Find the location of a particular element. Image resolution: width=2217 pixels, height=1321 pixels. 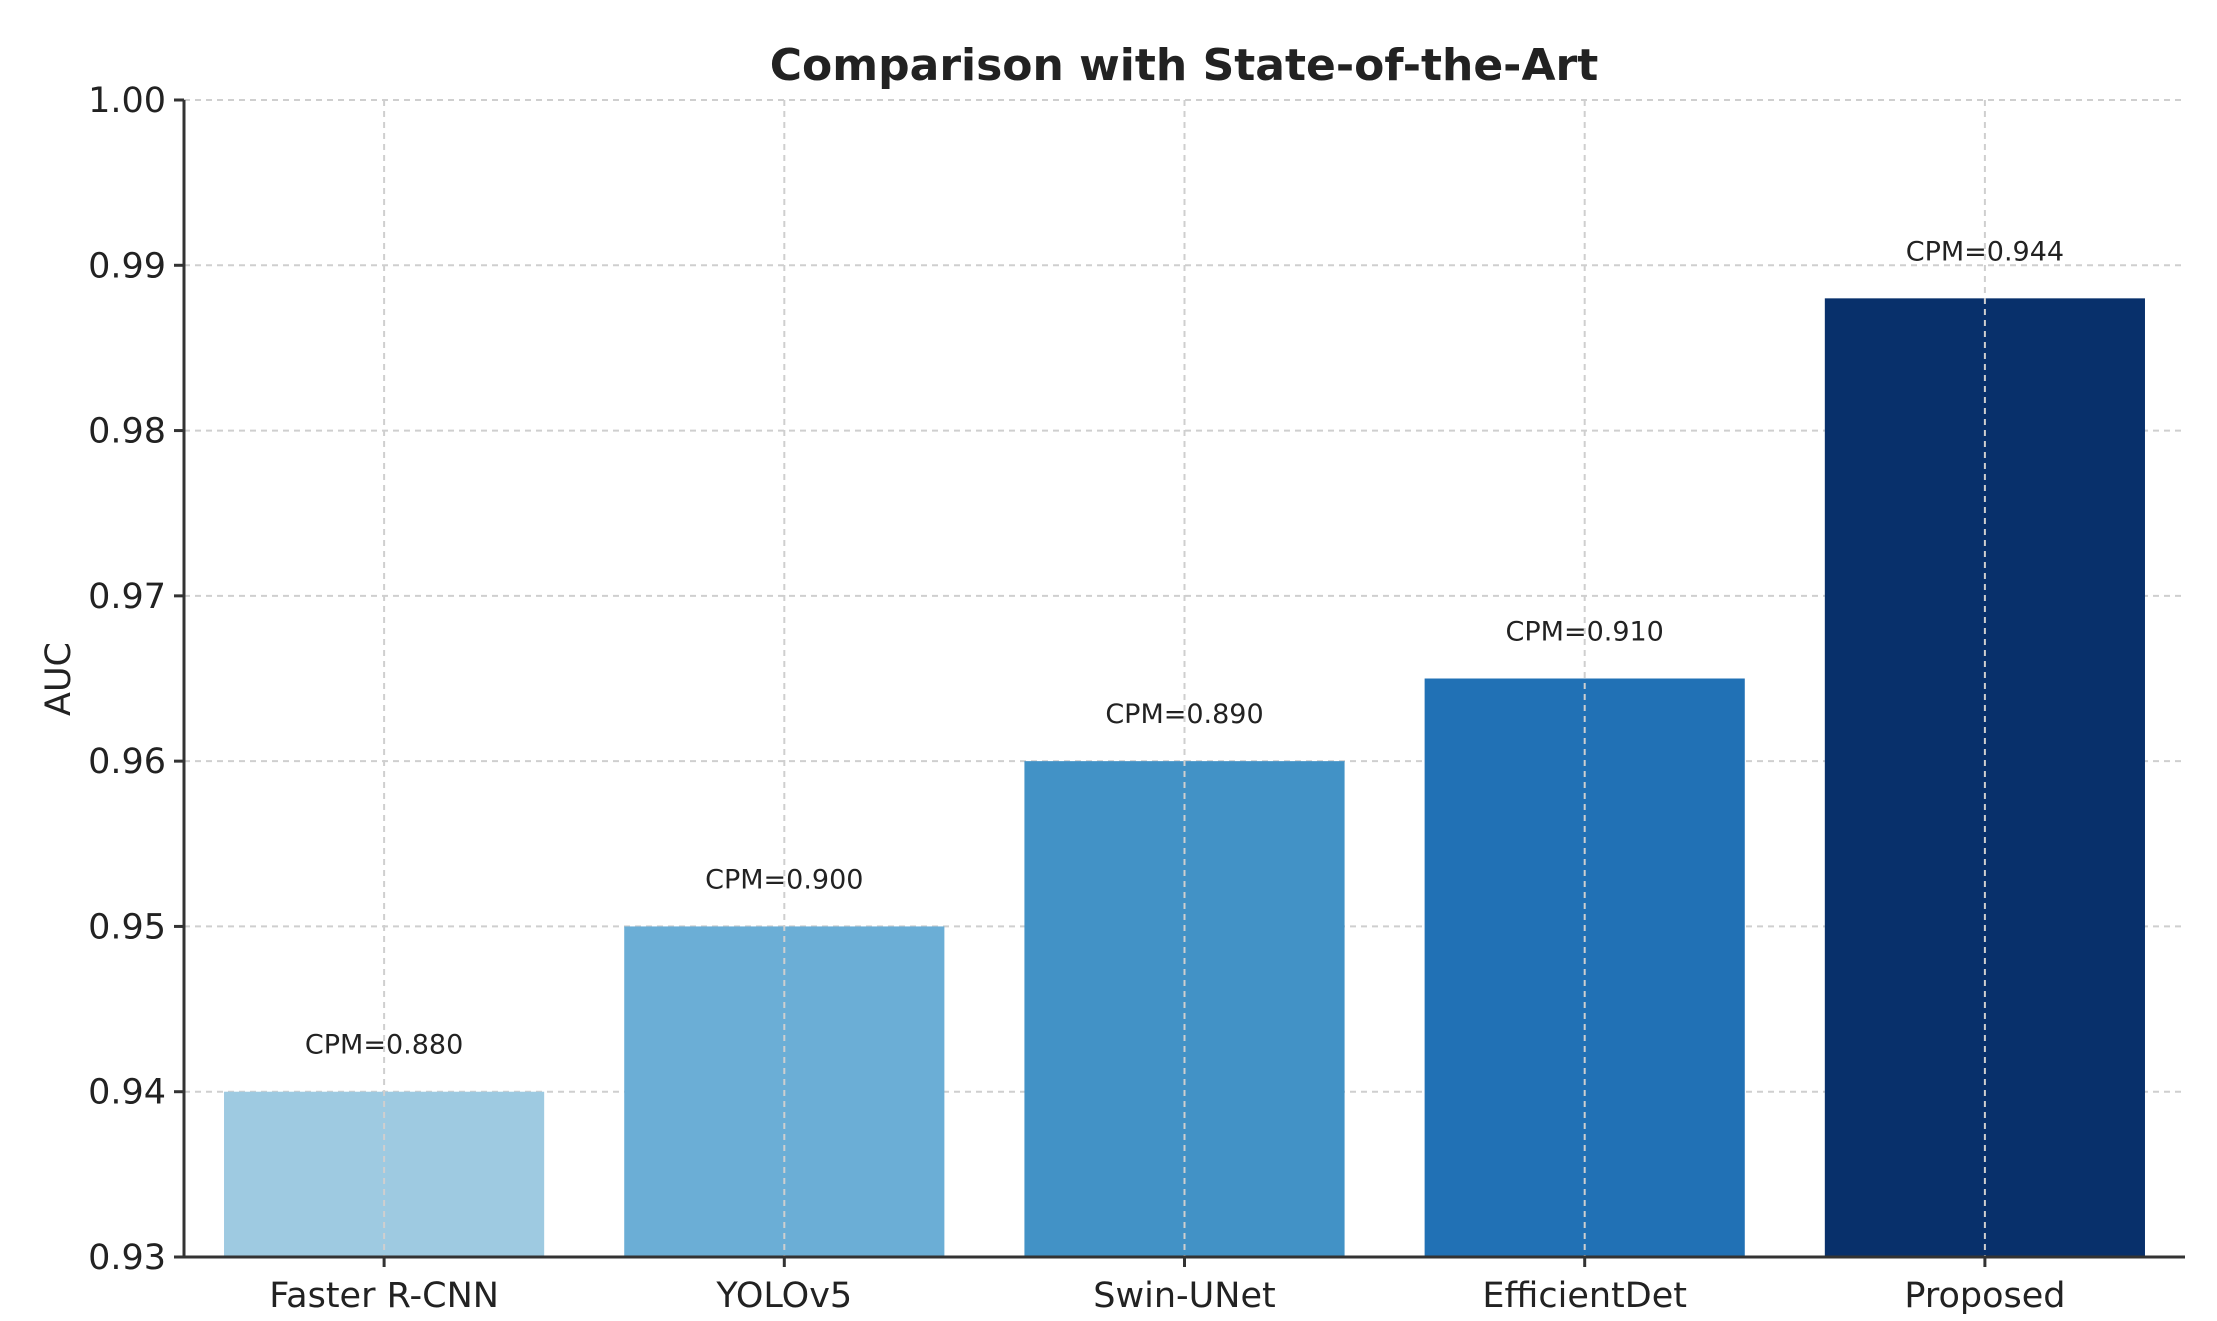

y-tick-labels: 0.93 0.94 0.95 0.96 0.97 0.98 0.99 1.00 is located at coordinates (136, 679).